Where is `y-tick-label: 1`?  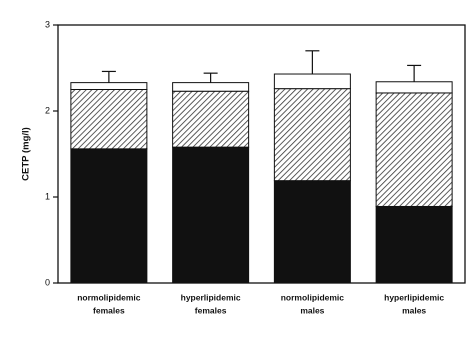
y-tick-label: 1 is located at coordinates (47, 196).